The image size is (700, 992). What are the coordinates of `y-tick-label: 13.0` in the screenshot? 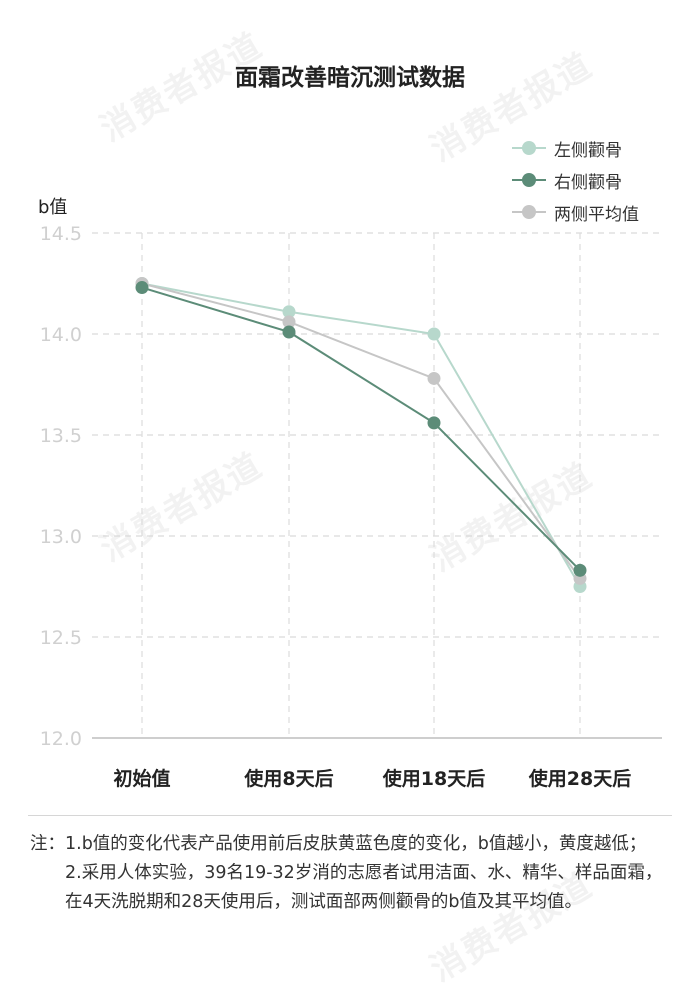 It's located at (61, 537).